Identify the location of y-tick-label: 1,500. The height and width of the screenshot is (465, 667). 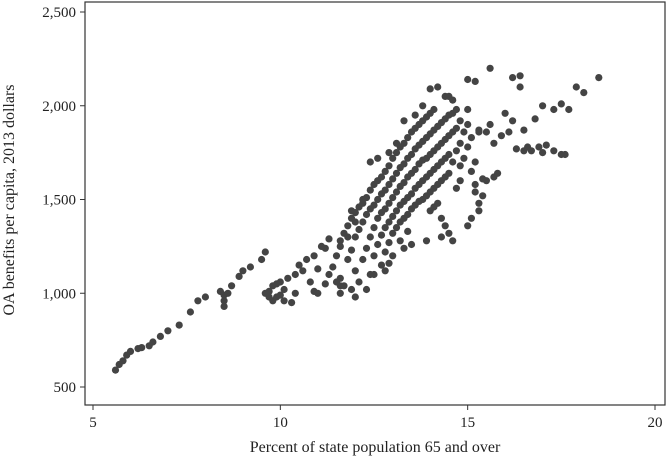
(59, 201).